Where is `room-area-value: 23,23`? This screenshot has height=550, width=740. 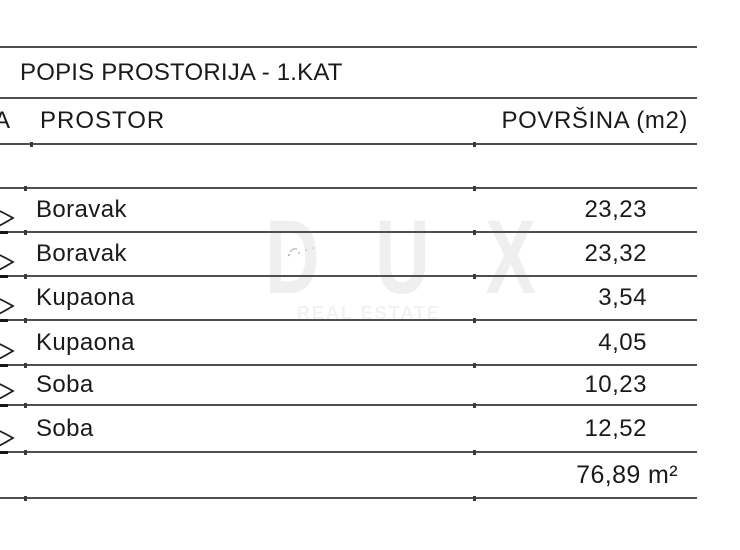 room-area-value: 23,23 is located at coordinates (615, 209).